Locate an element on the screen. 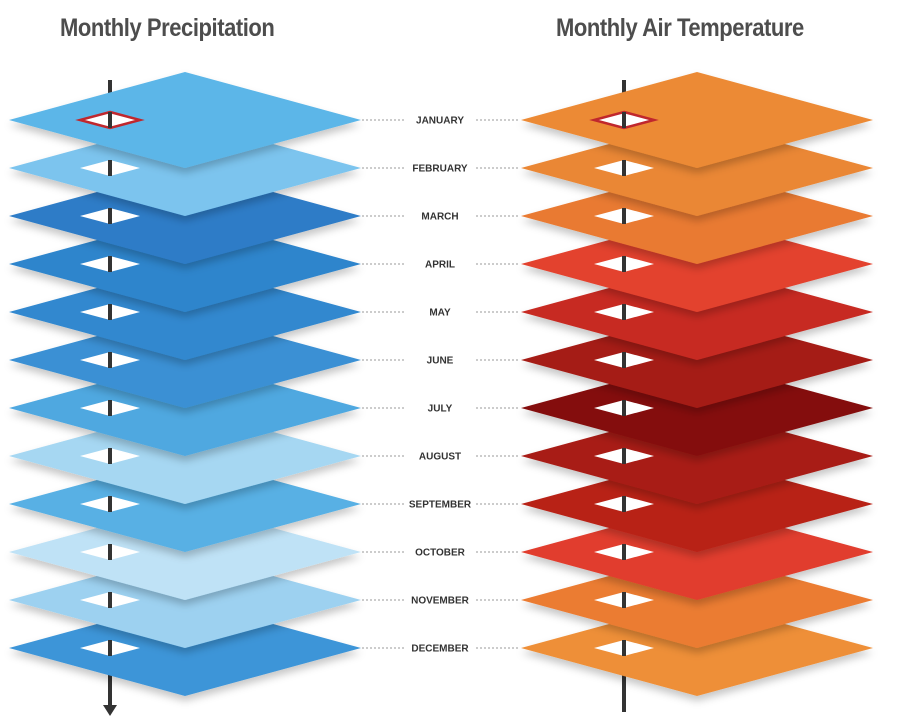 This screenshot has width=912, height=718. month-label-december: DECEMBER is located at coordinates (441, 649).